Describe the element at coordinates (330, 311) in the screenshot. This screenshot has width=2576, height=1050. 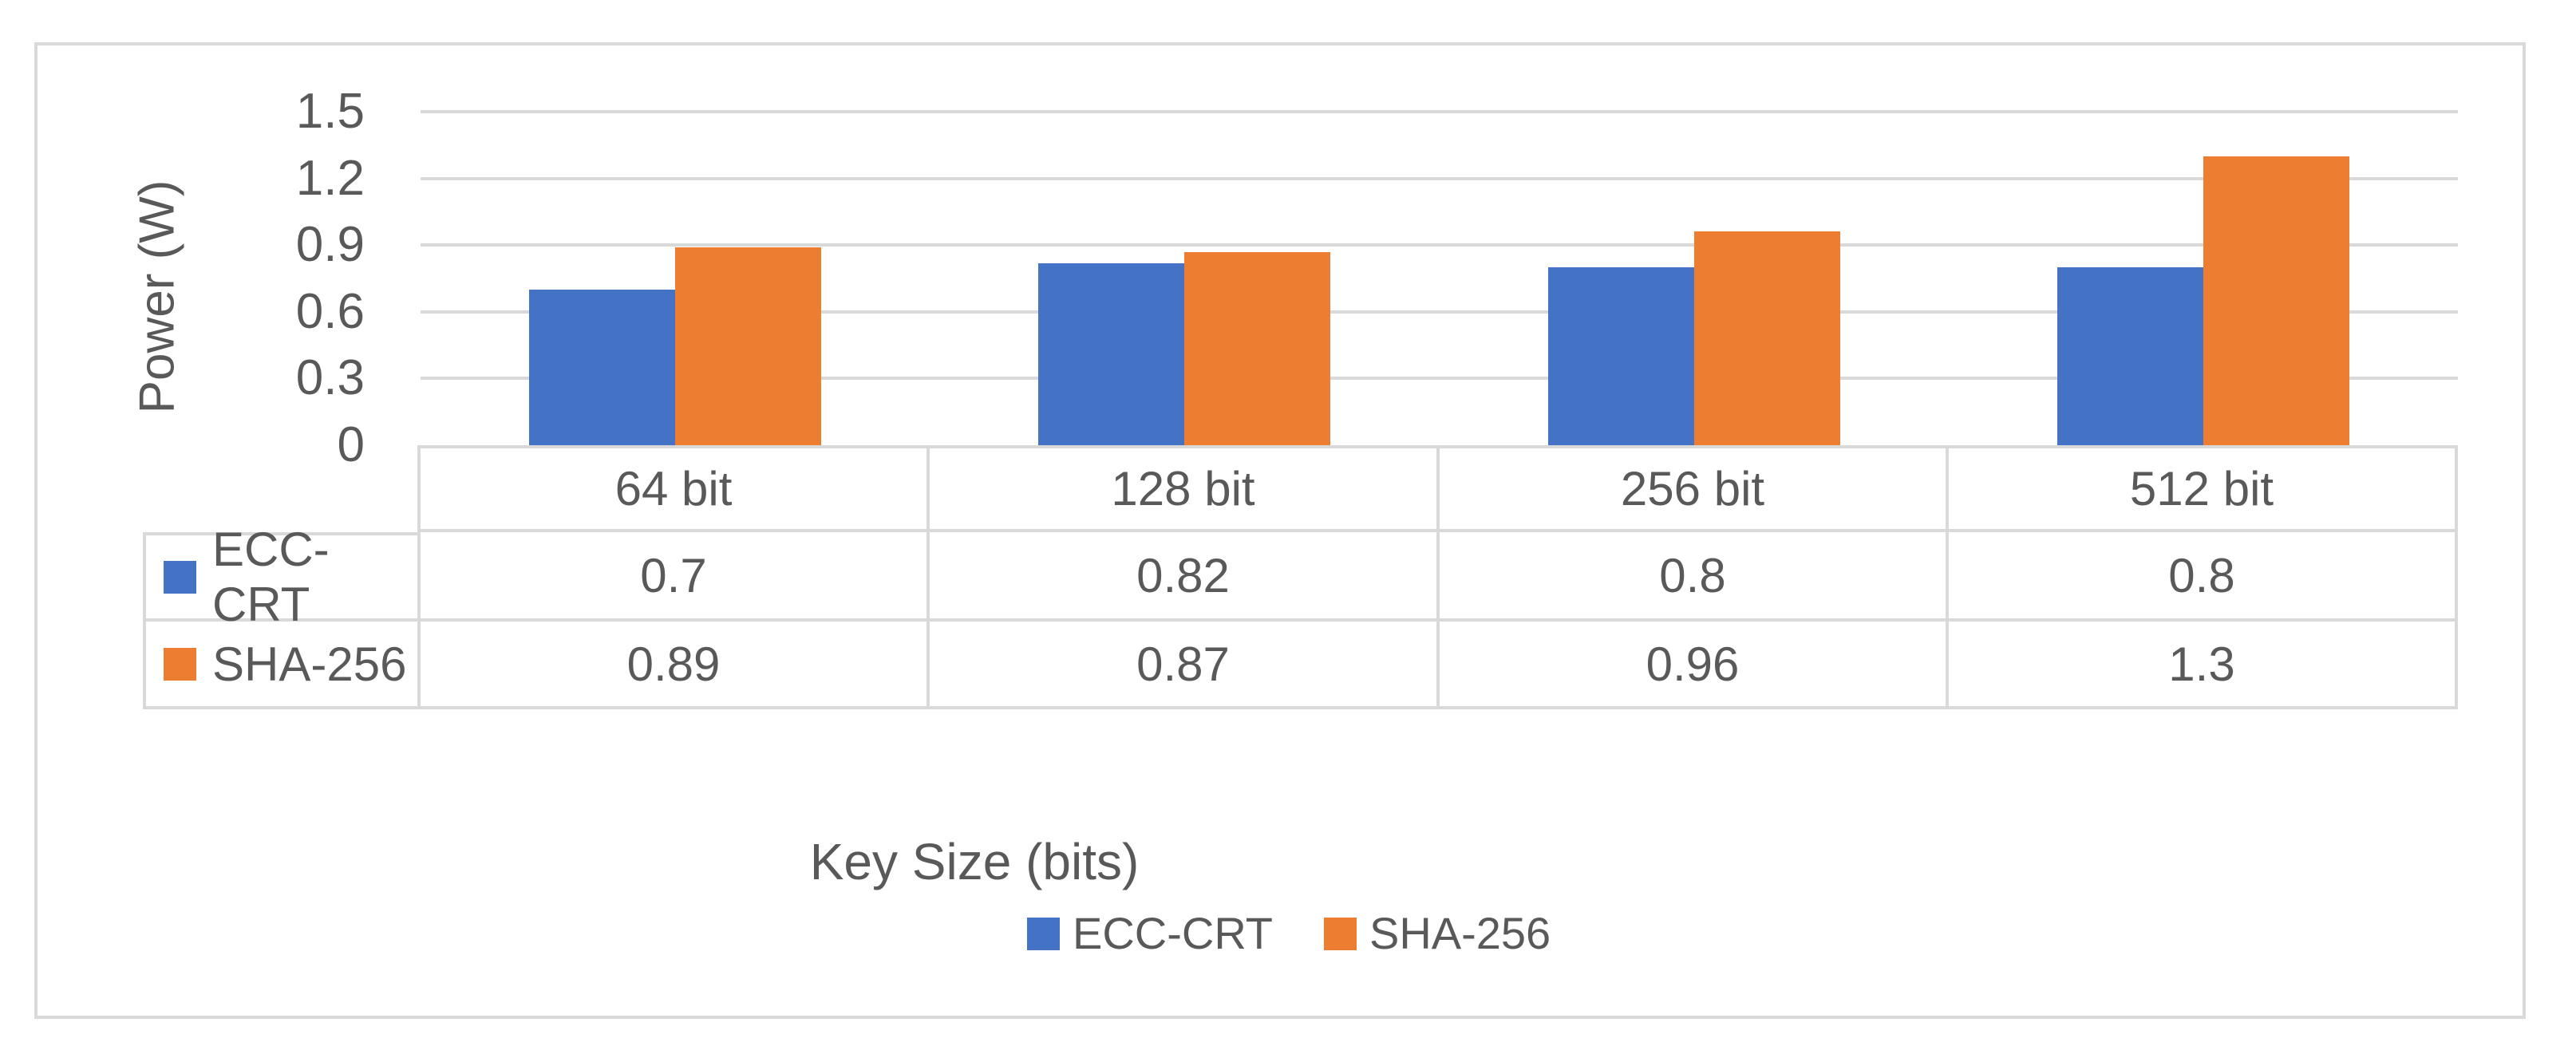
I see `y-axis-tick-label: 0.6` at that location.